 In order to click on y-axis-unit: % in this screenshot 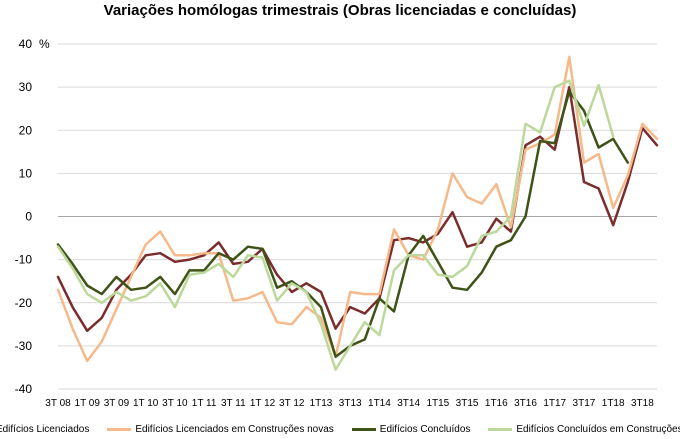, I will do `click(44, 44)`.